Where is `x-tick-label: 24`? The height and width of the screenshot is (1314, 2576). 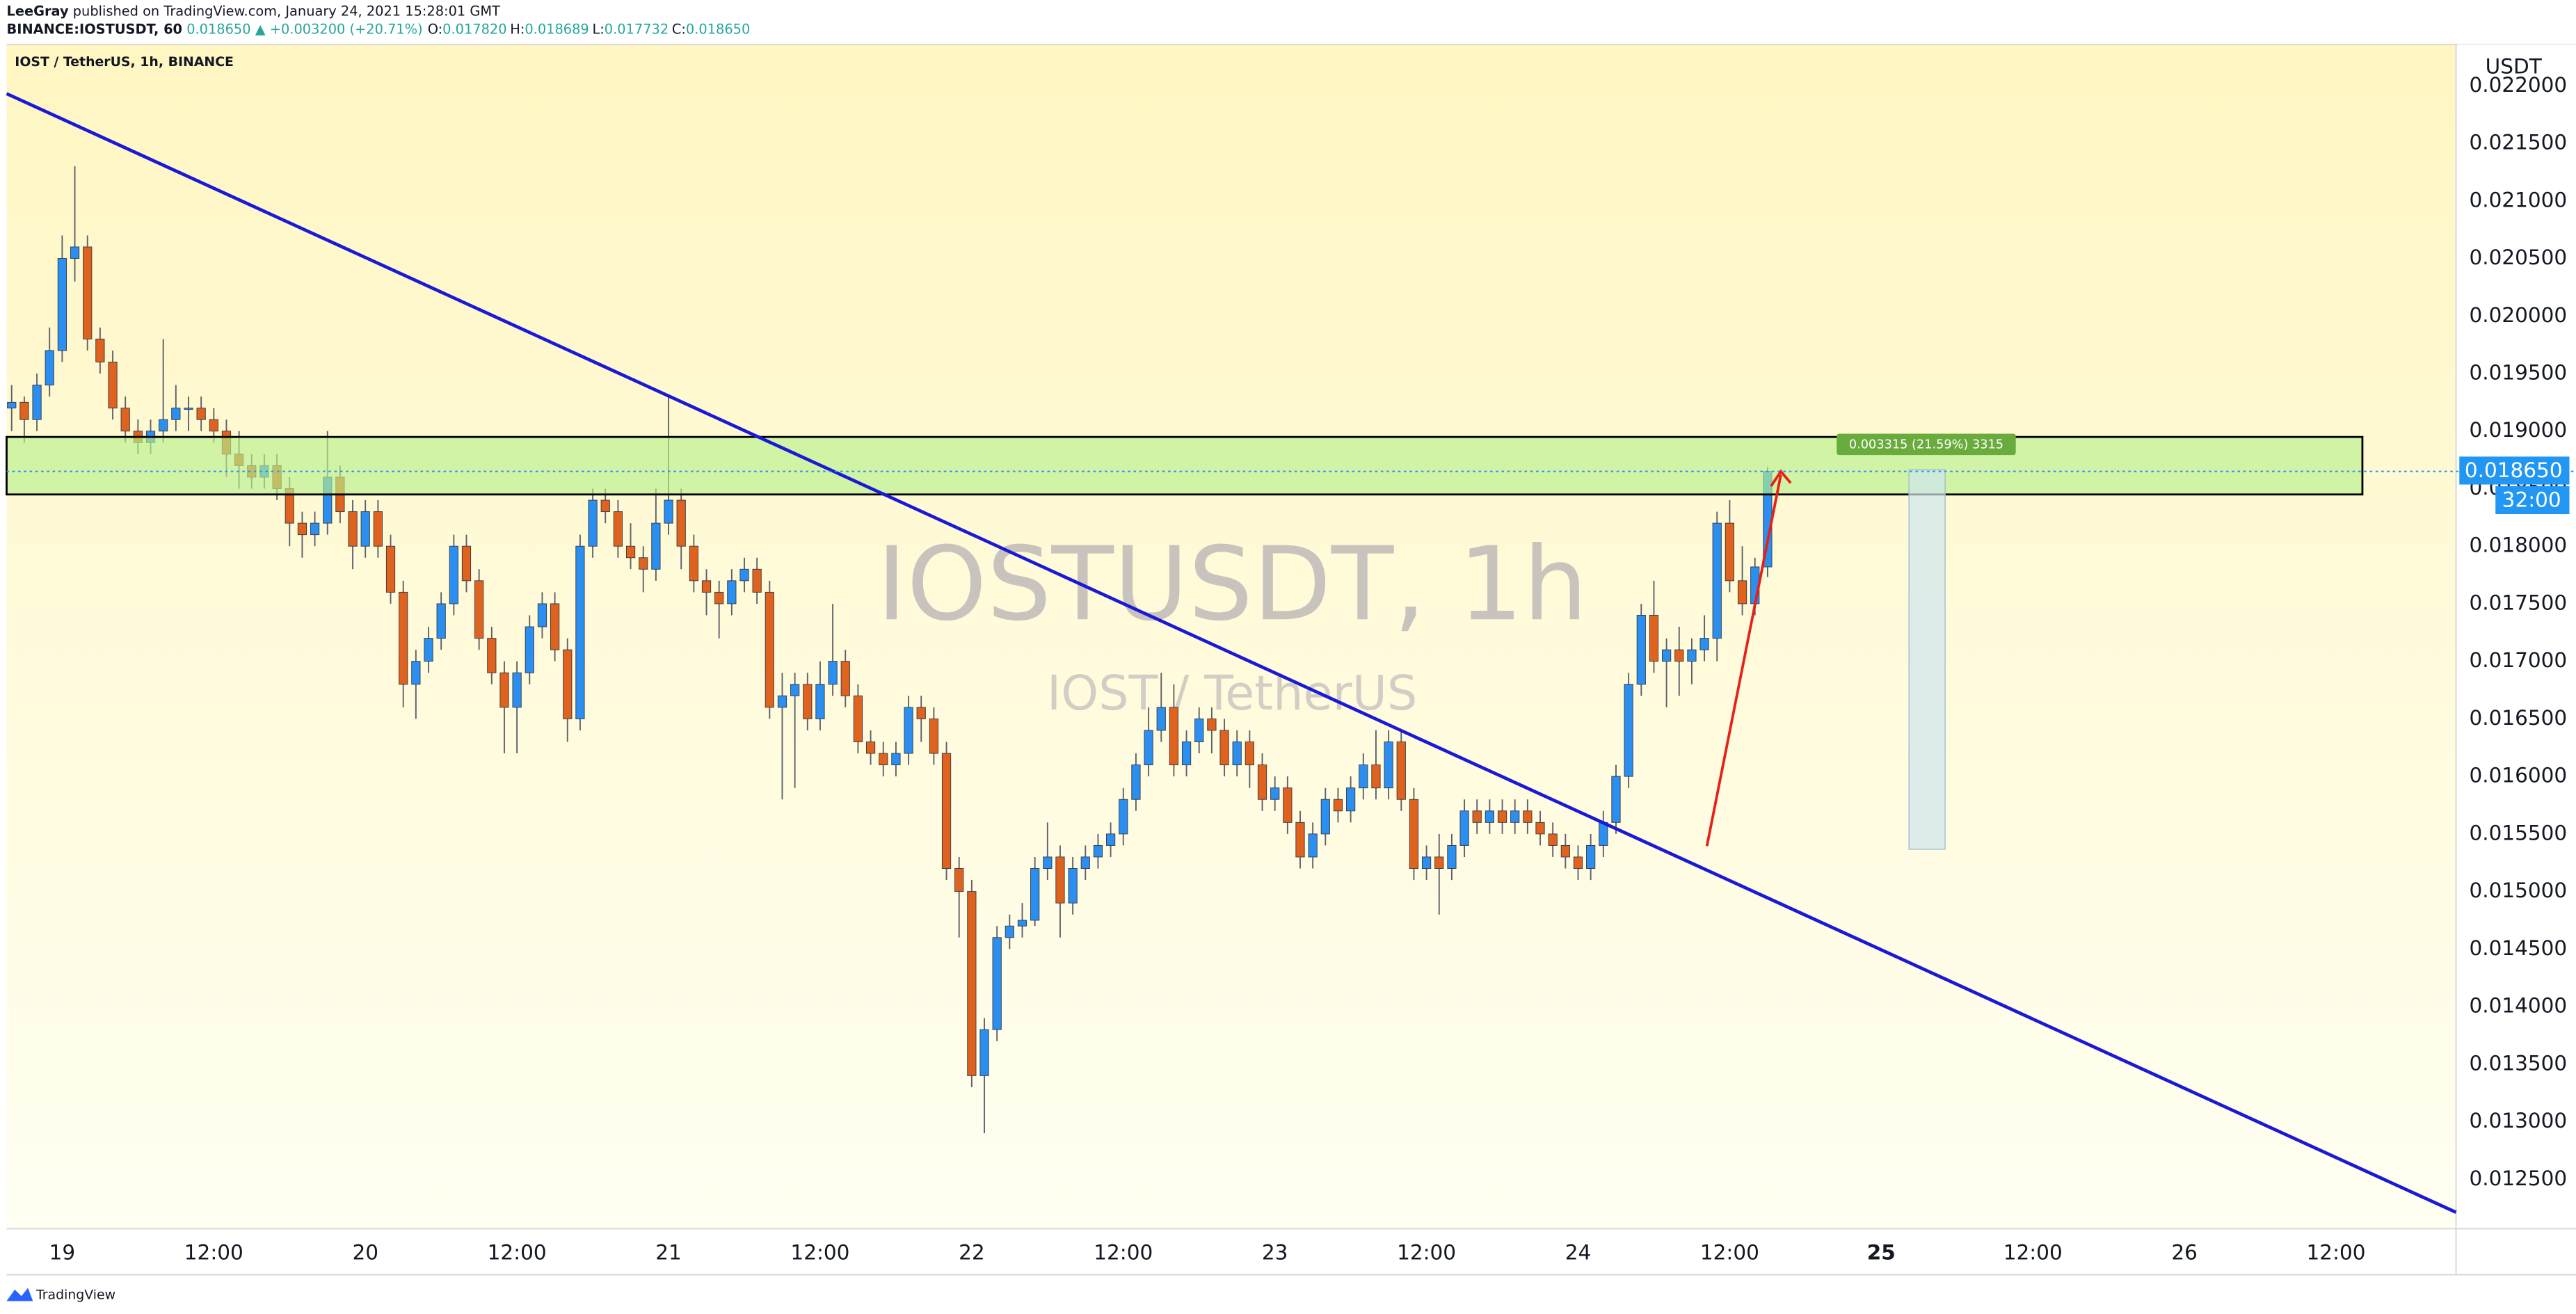
x-tick-label: 24 is located at coordinates (1578, 1252).